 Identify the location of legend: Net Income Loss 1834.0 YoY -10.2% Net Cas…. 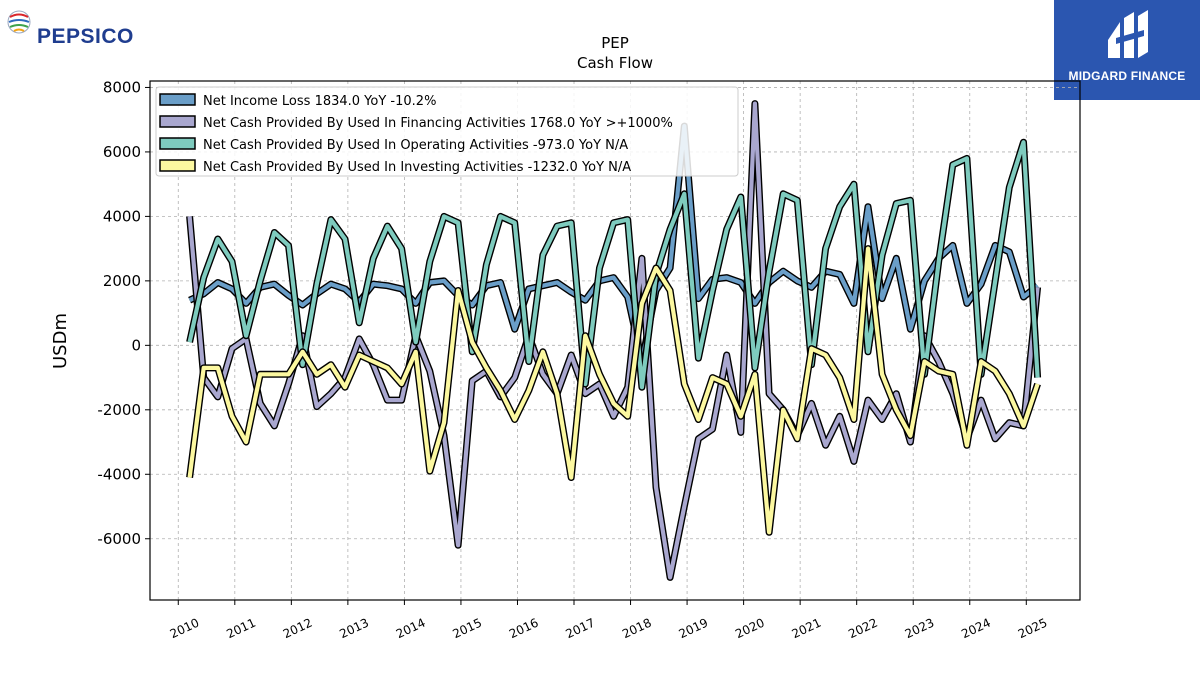
(447, 131).